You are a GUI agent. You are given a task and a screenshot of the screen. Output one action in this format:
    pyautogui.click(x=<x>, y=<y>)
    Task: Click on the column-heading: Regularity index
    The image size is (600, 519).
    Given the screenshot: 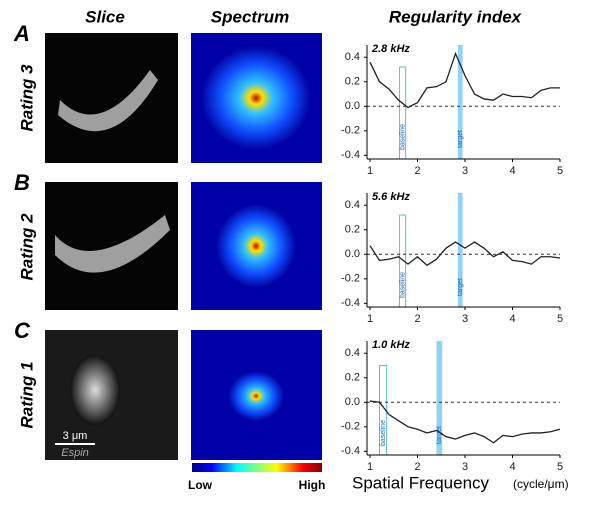 What is the action you would take?
    pyautogui.click(x=456, y=16)
    